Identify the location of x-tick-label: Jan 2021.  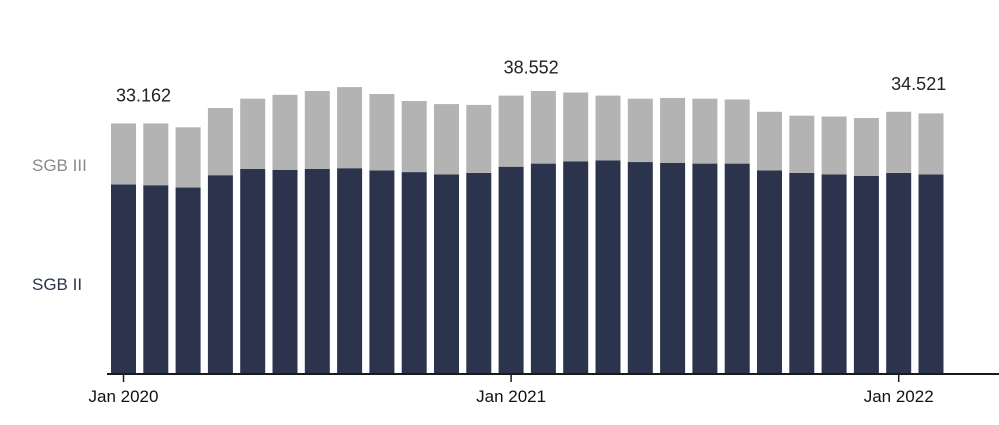
(511, 396).